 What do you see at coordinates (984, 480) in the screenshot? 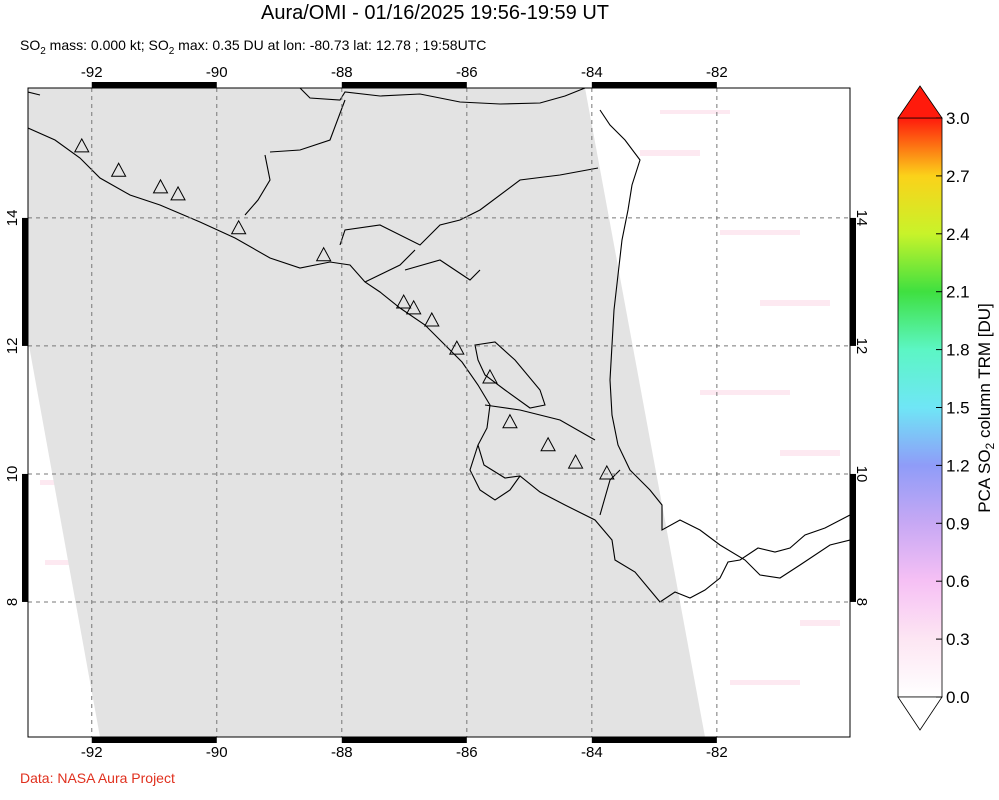
I see `colorbar-label-part: PCA SO` at bounding box center [984, 480].